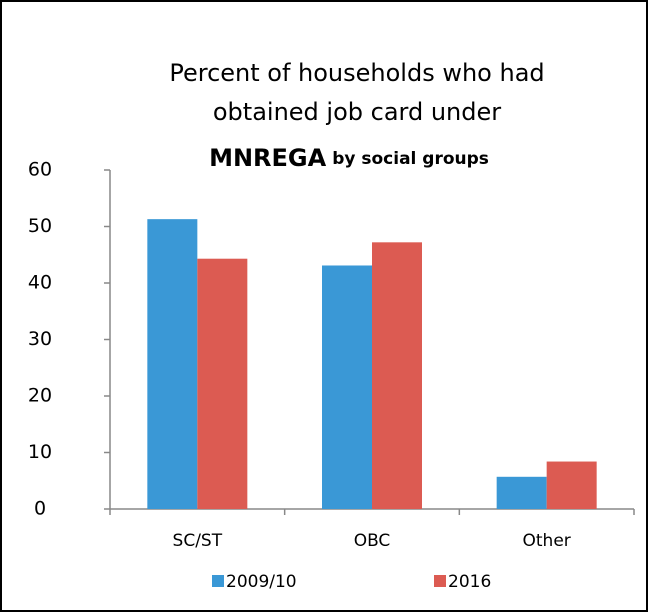 The image size is (648, 612). What do you see at coordinates (40, 283) in the screenshot?
I see `y-tick-label: 40` at bounding box center [40, 283].